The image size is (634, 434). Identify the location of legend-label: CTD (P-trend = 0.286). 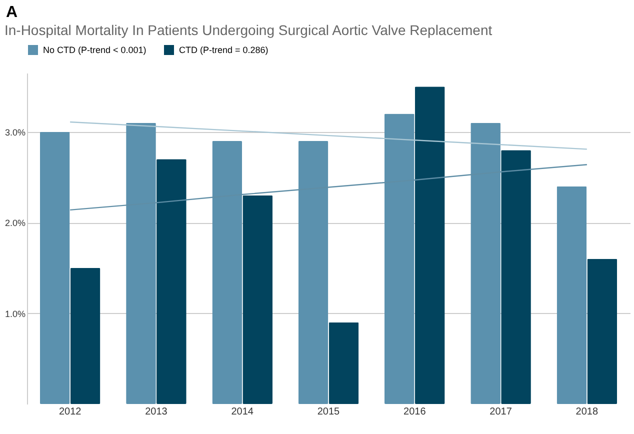
(223, 50).